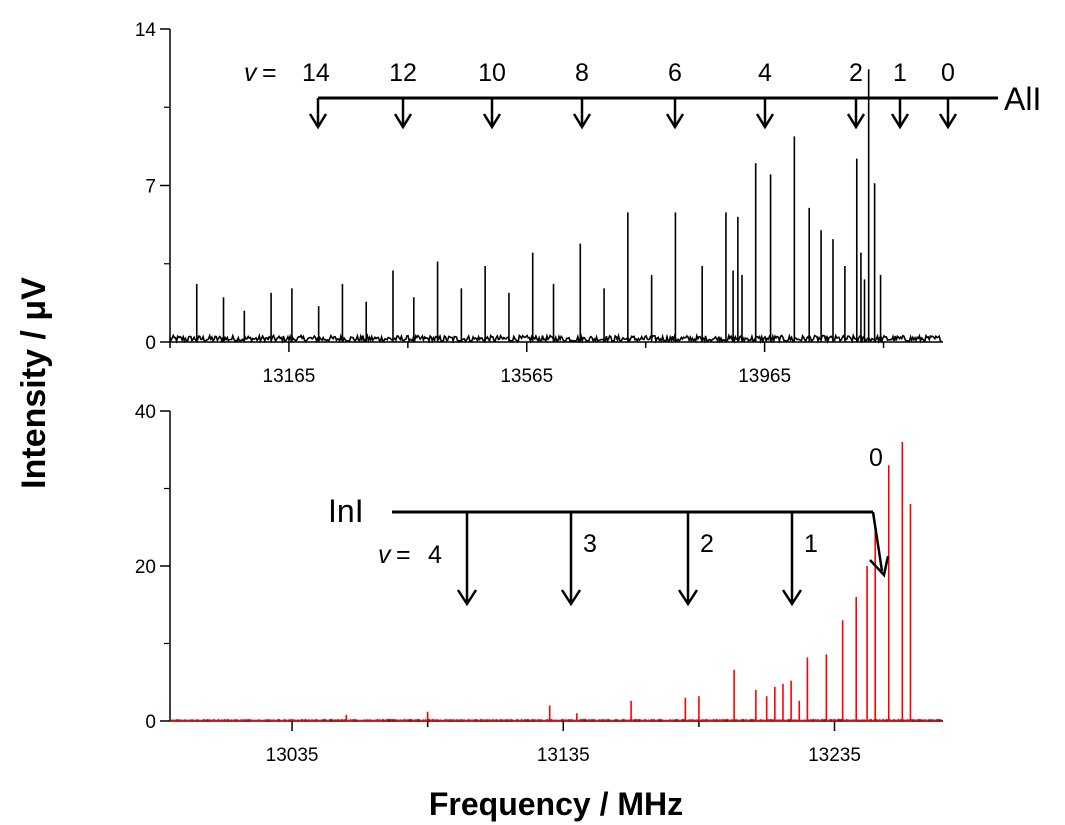 The height and width of the screenshot is (825, 1065). Describe the element at coordinates (346, 511) in the screenshot. I see `ini-label: InI` at that location.